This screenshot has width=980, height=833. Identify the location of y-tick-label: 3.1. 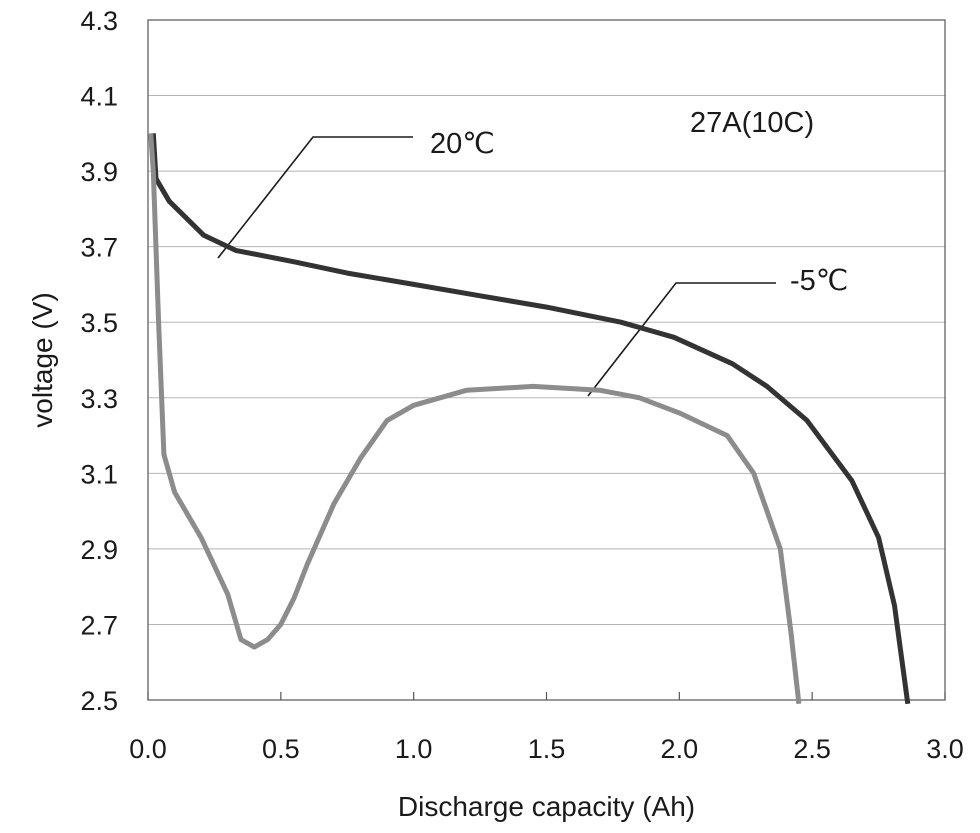
(99, 474).